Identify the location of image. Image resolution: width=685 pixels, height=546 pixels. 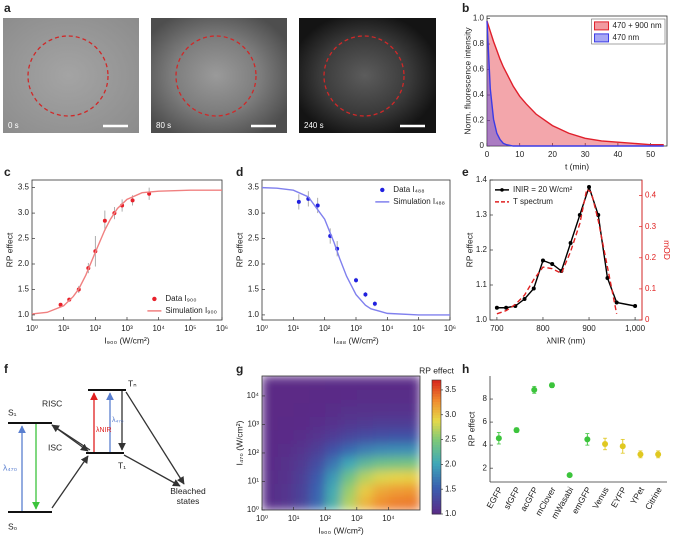
(367, 75).